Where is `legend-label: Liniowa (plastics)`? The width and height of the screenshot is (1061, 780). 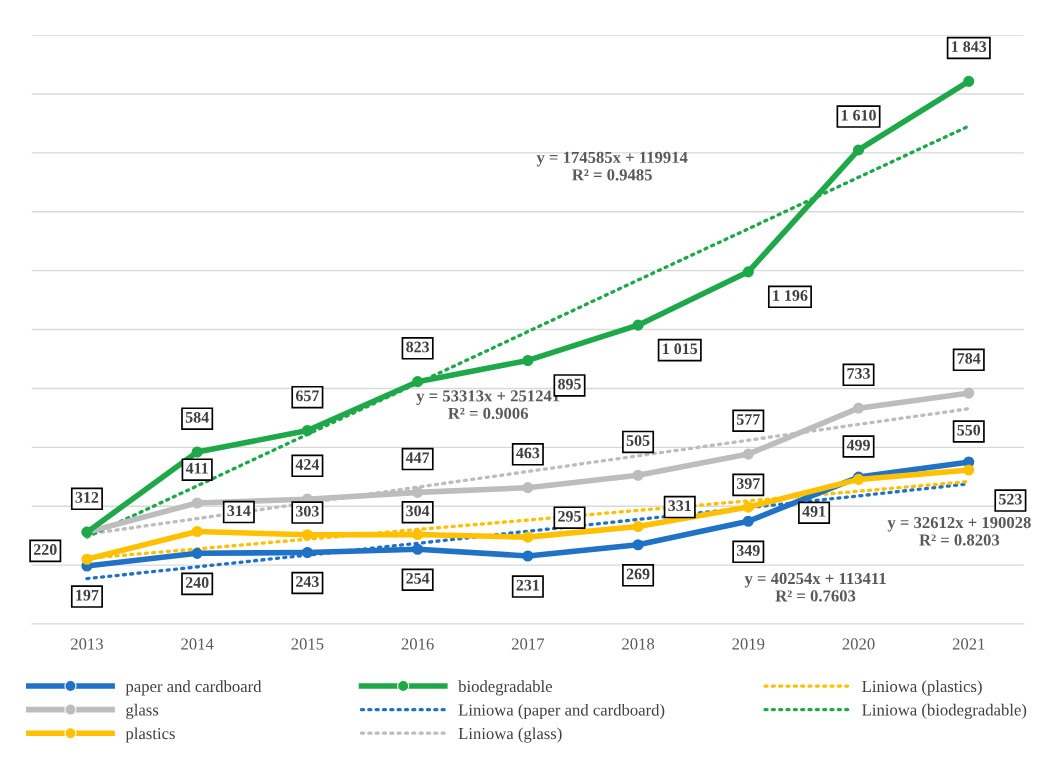
legend-label: Liniowa (plastics) is located at coordinates (922, 688).